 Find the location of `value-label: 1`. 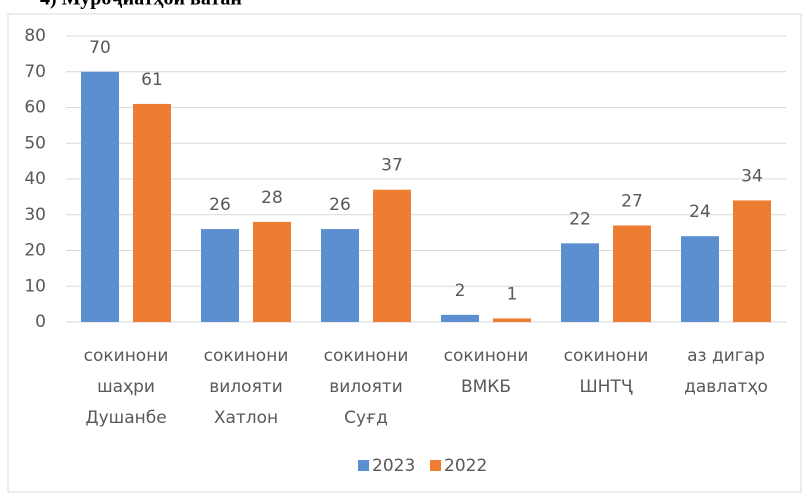

value-label: 1 is located at coordinates (512, 294).